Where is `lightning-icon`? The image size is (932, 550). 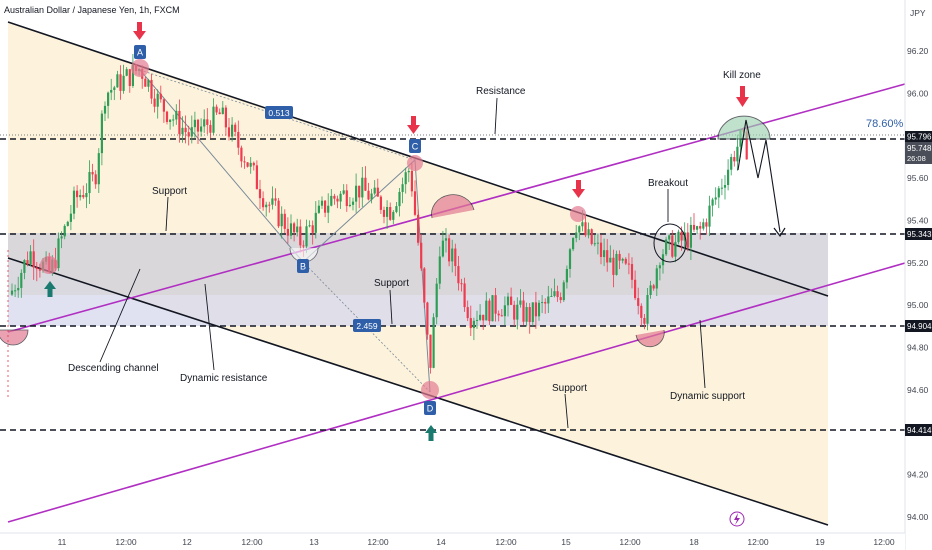
lightning-icon is located at coordinates (737, 519).